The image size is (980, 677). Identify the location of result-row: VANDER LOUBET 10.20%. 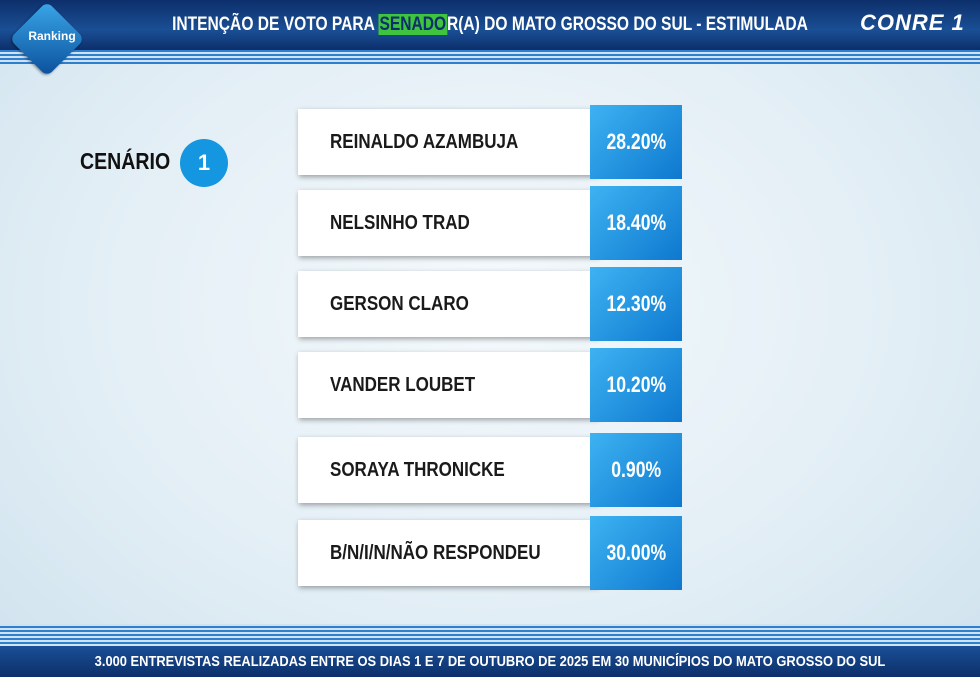
(490, 385).